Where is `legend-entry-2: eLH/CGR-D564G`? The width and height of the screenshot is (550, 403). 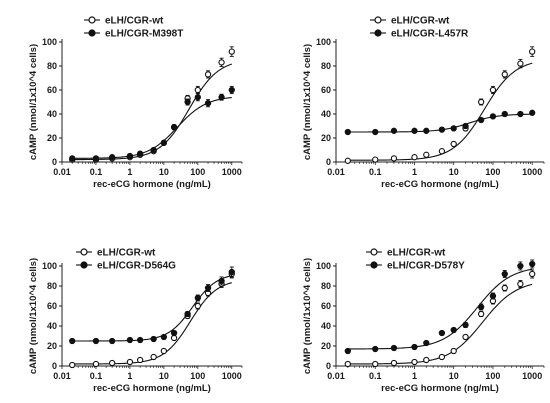 legend-entry-2: eLH/CGR-D564G is located at coordinates (126, 266).